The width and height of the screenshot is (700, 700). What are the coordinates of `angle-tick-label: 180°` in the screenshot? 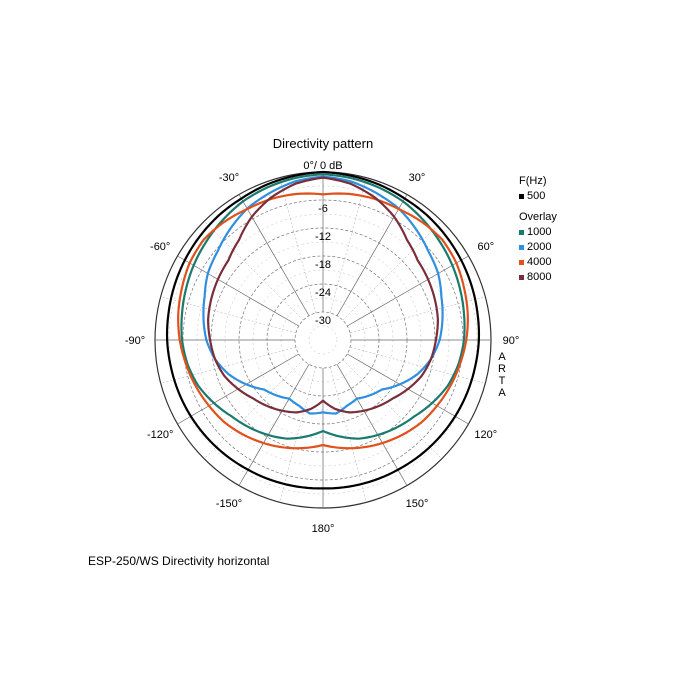 It's located at (323, 529).